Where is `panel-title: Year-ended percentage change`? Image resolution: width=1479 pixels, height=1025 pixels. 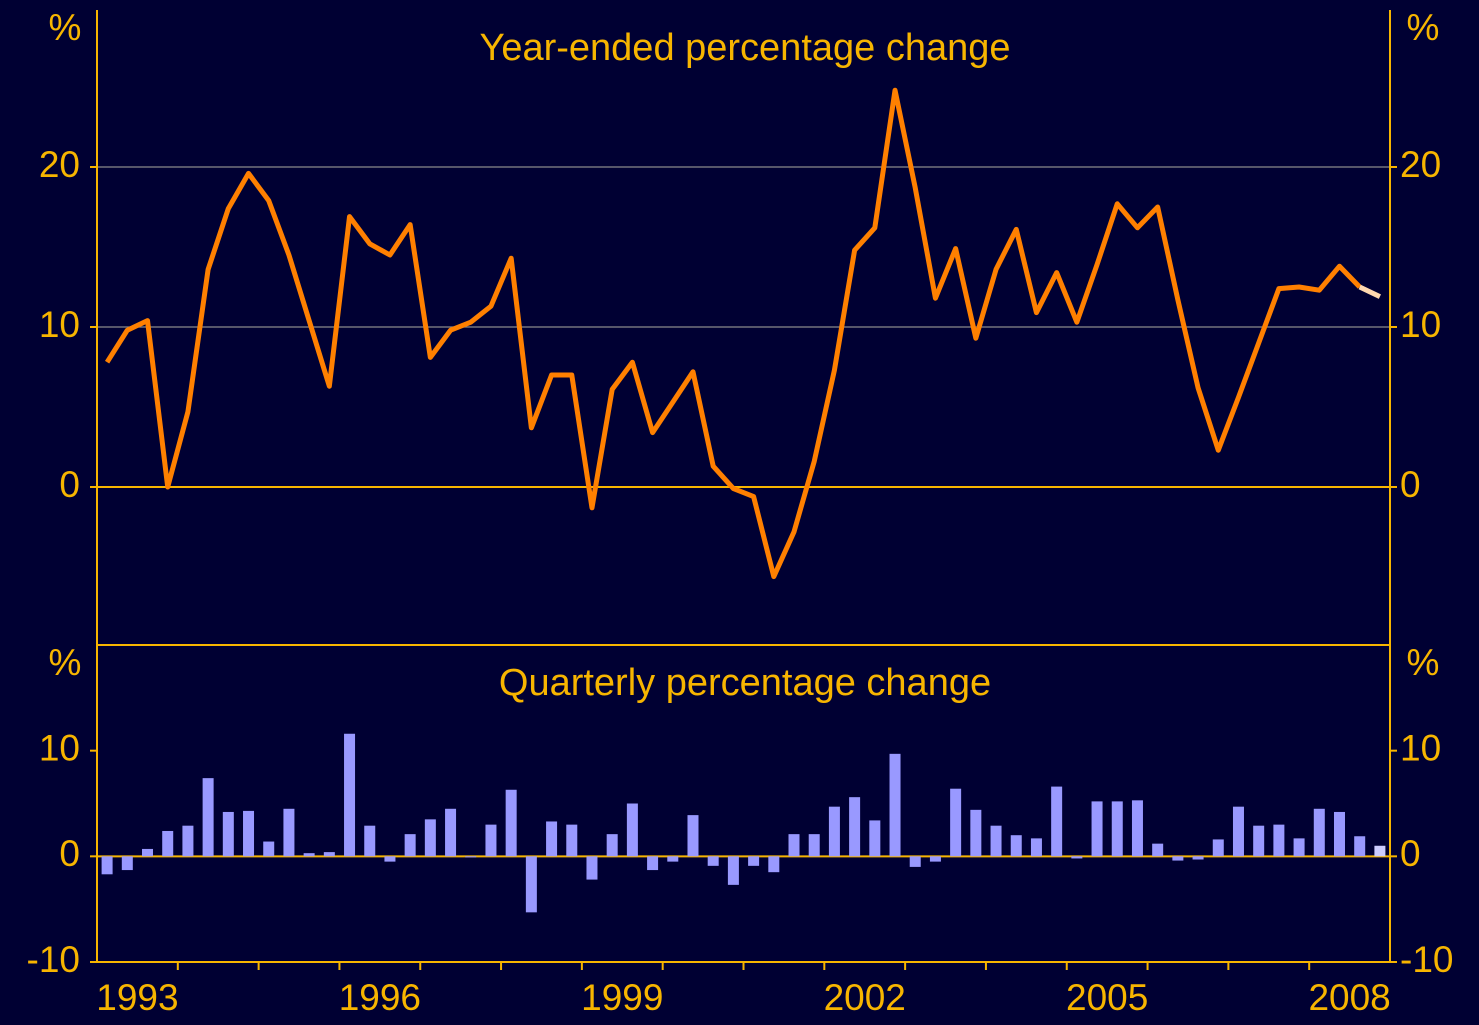
panel-title: Year-ended percentage change is located at coordinates (744, 48).